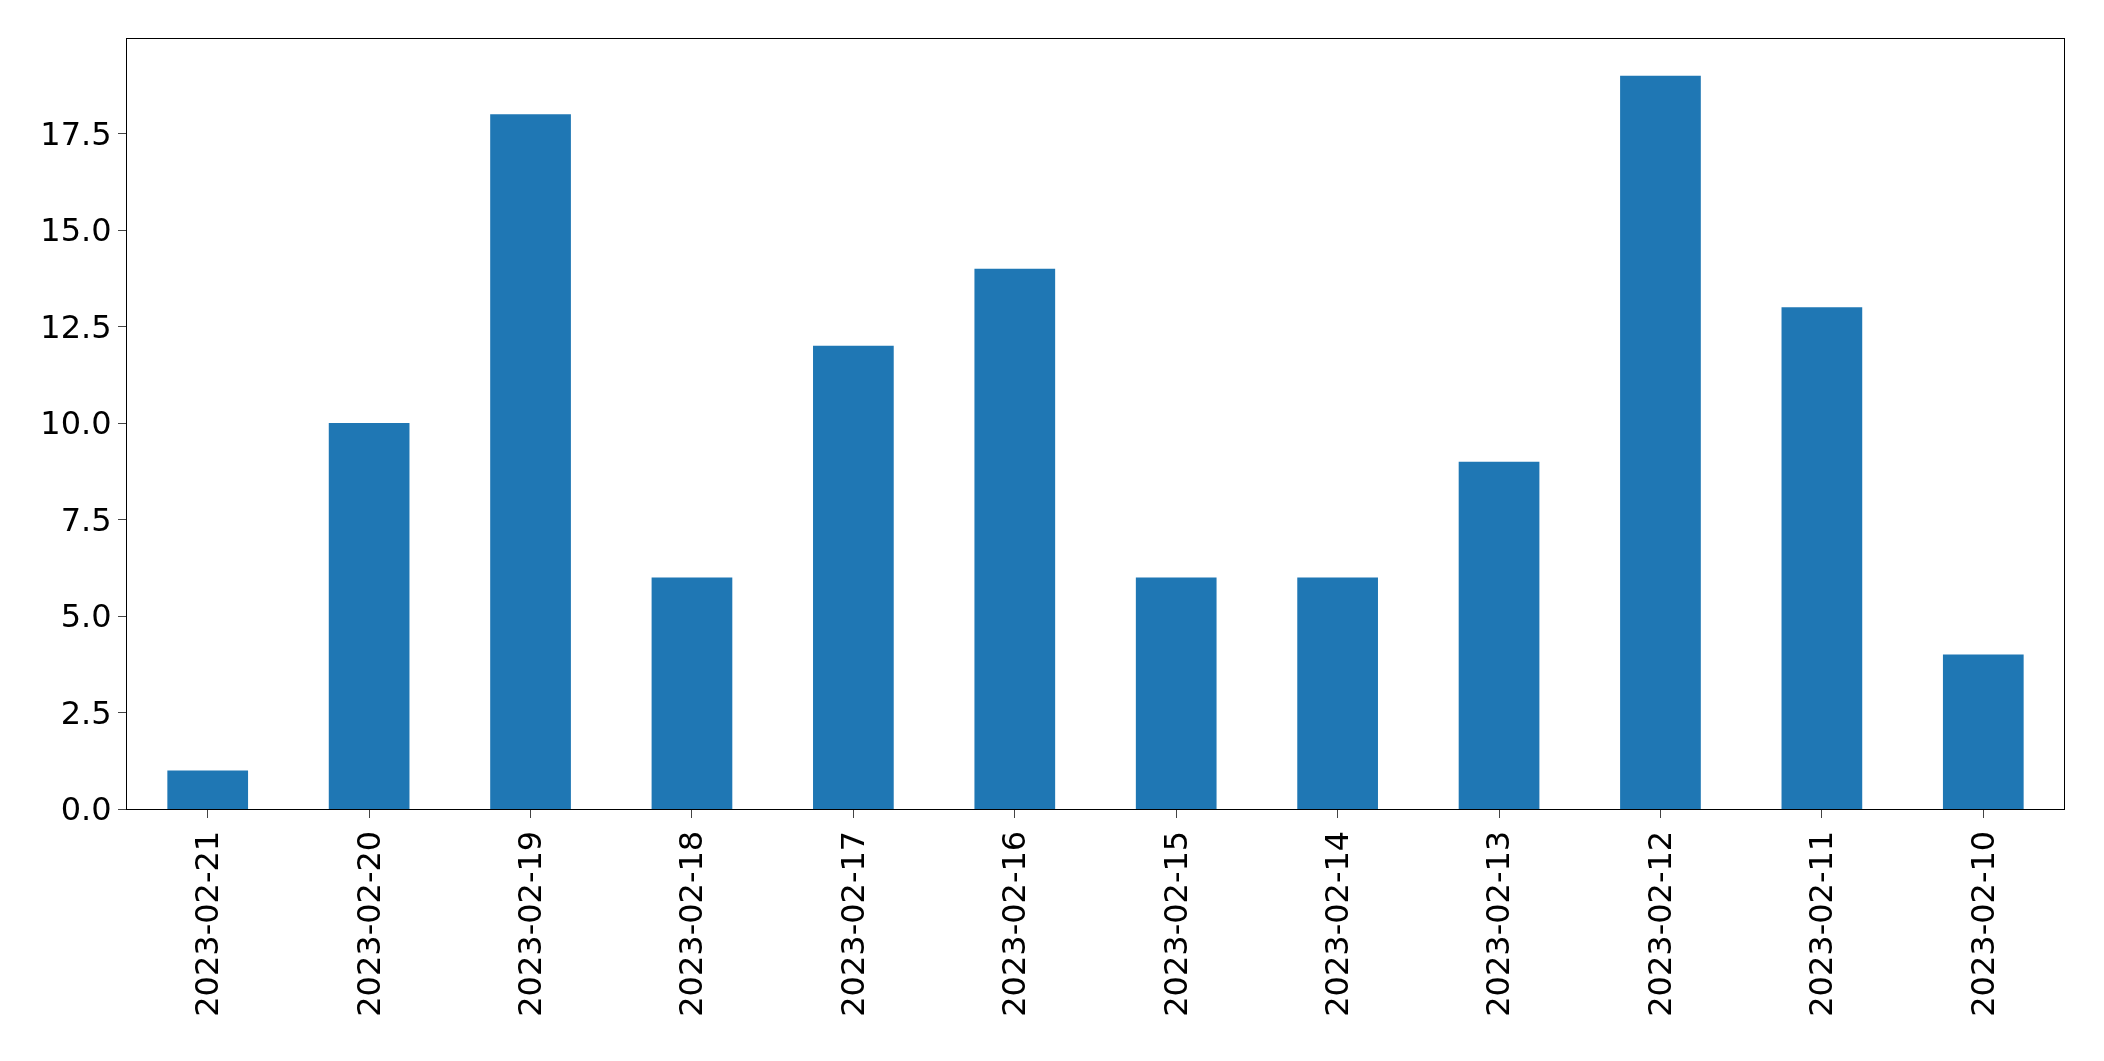  I want to click on y-tick-label: 2.5, so click(86, 712).